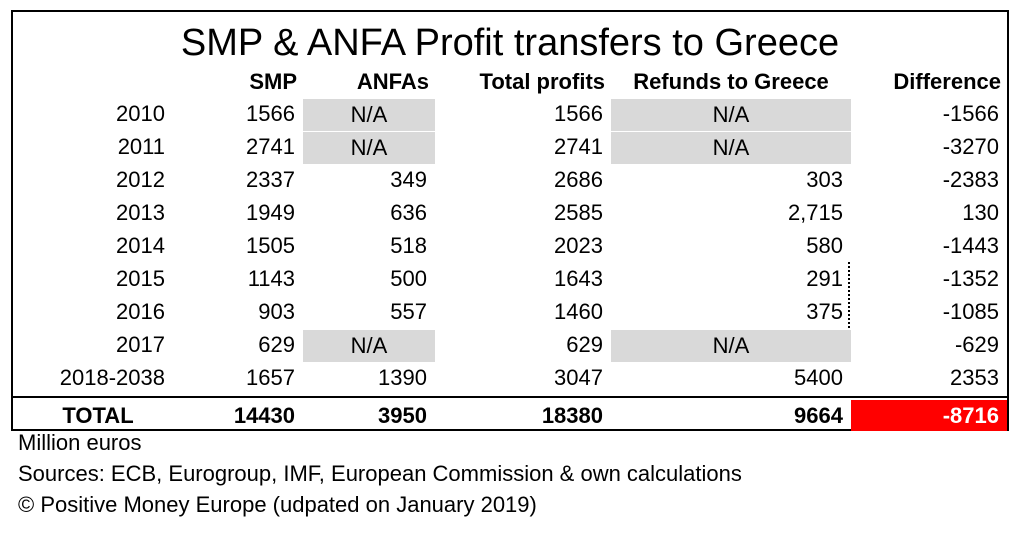 This screenshot has width=1024, height=536. Describe the element at coordinates (141, 146) in the screenshot. I see `table-cell: 2011` at that location.